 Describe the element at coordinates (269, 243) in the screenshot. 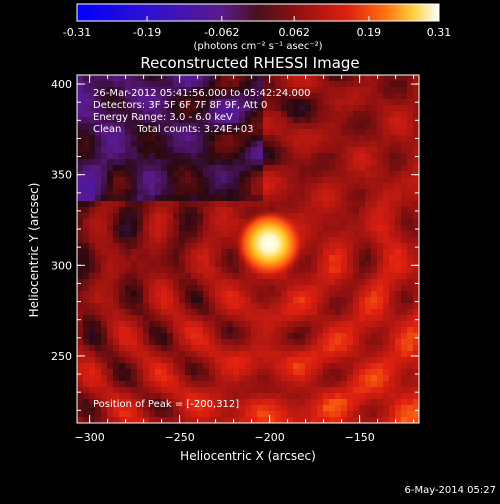

I see `peak-source` at that location.